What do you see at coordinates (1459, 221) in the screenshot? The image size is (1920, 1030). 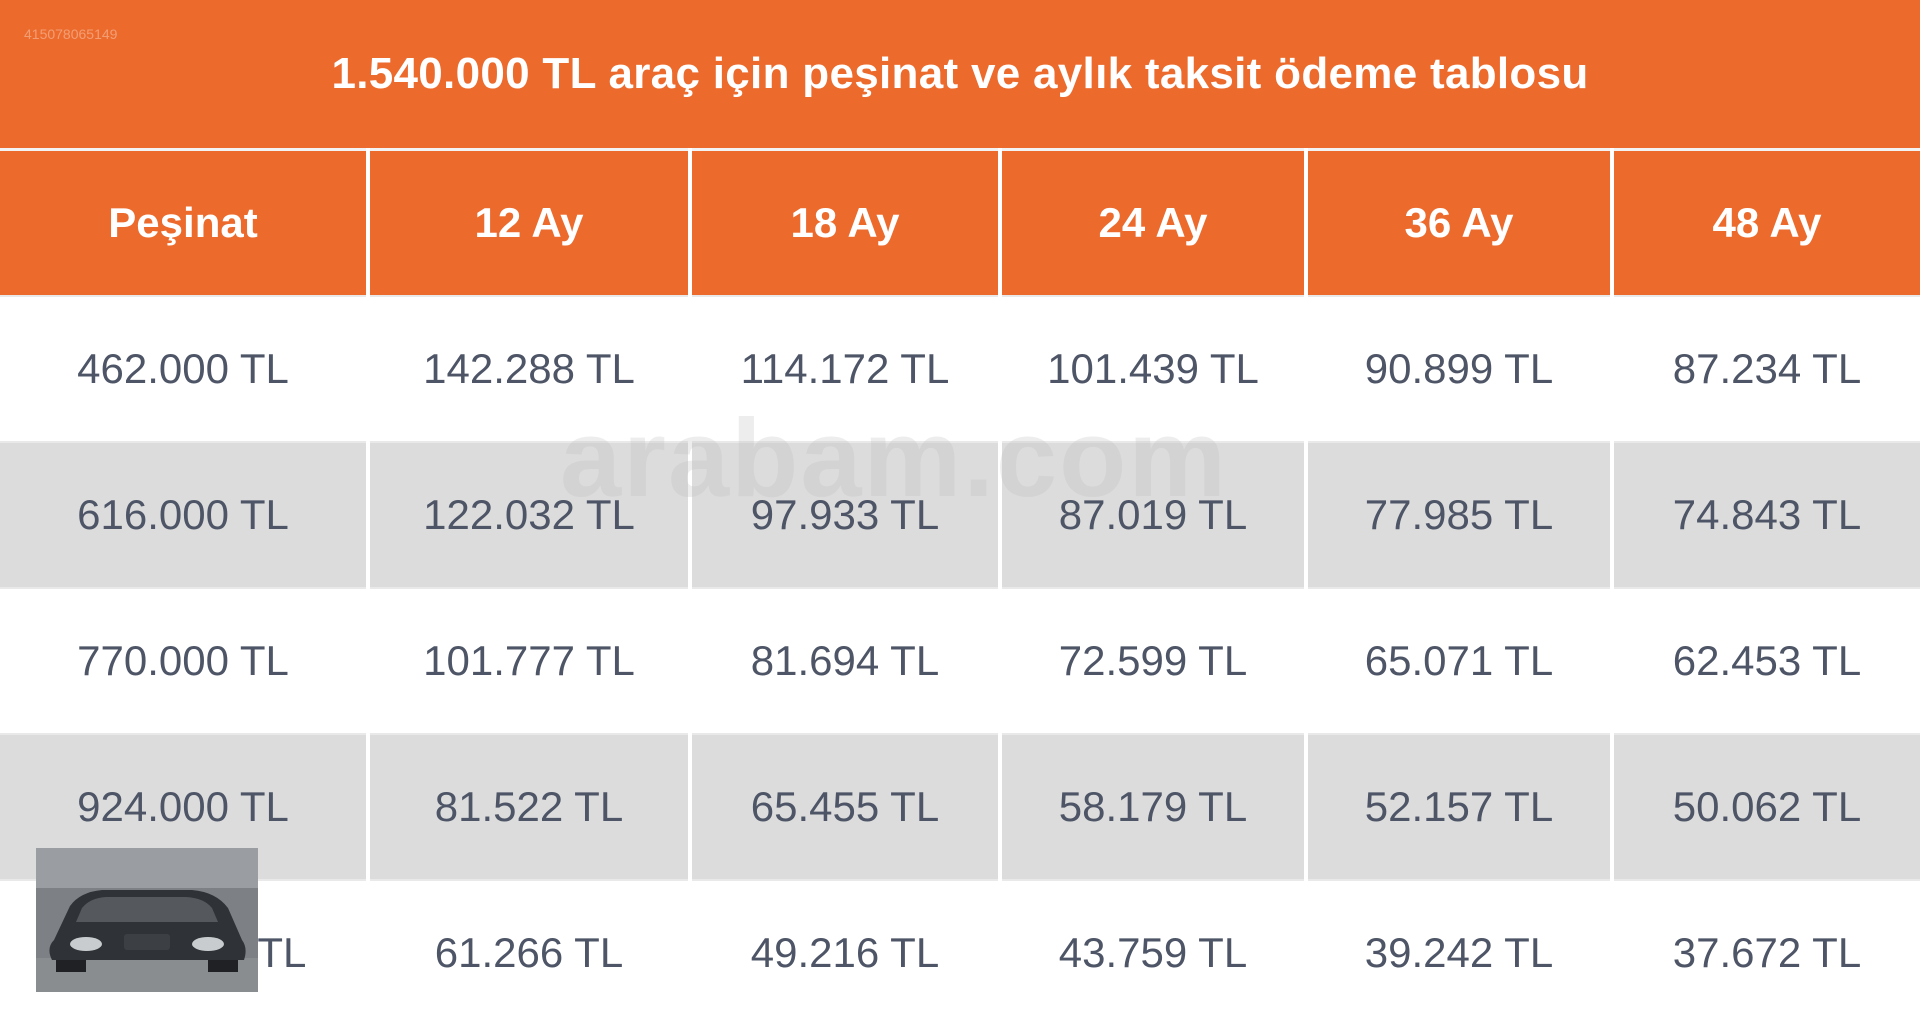 I see `header-36-months: 36 Ay` at bounding box center [1459, 221].